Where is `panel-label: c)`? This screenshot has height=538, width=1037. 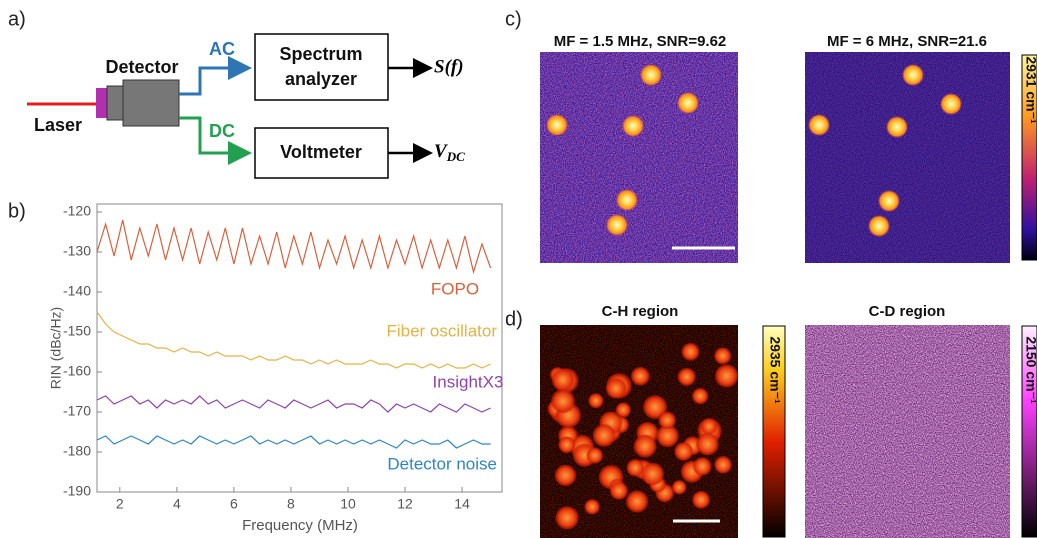
panel-label: c) is located at coordinates (513, 19).